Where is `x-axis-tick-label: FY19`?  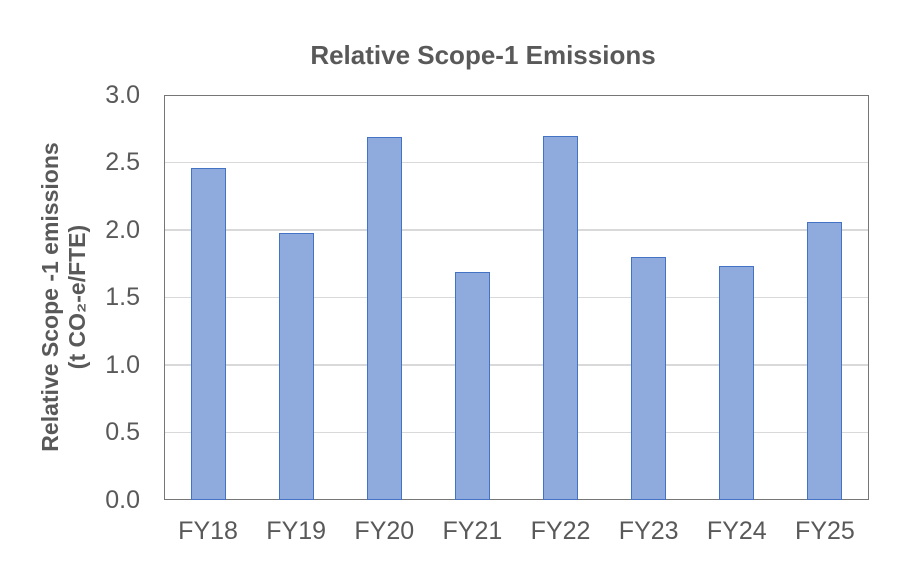
x-axis-tick-label: FY19 is located at coordinates (296, 531).